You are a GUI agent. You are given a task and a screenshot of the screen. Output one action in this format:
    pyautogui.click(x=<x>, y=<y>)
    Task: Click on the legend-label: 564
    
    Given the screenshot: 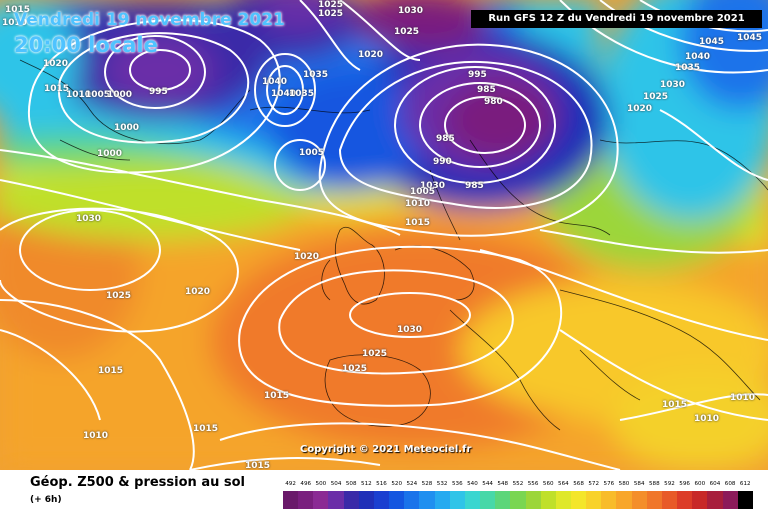 What is the action you would take?
    pyautogui.click(x=563, y=484)
    